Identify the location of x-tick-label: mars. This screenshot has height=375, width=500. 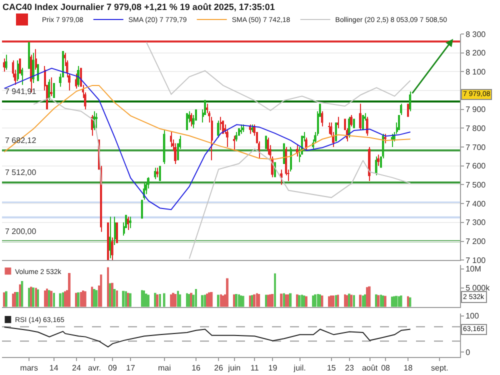
(29, 368).